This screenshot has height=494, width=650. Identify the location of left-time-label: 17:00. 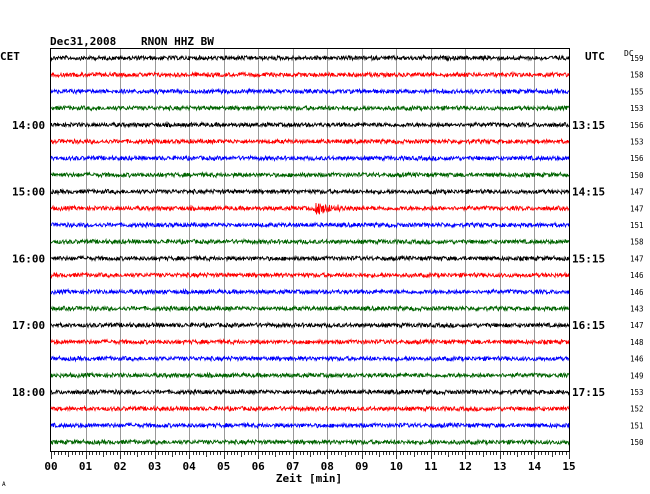
(28, 325).